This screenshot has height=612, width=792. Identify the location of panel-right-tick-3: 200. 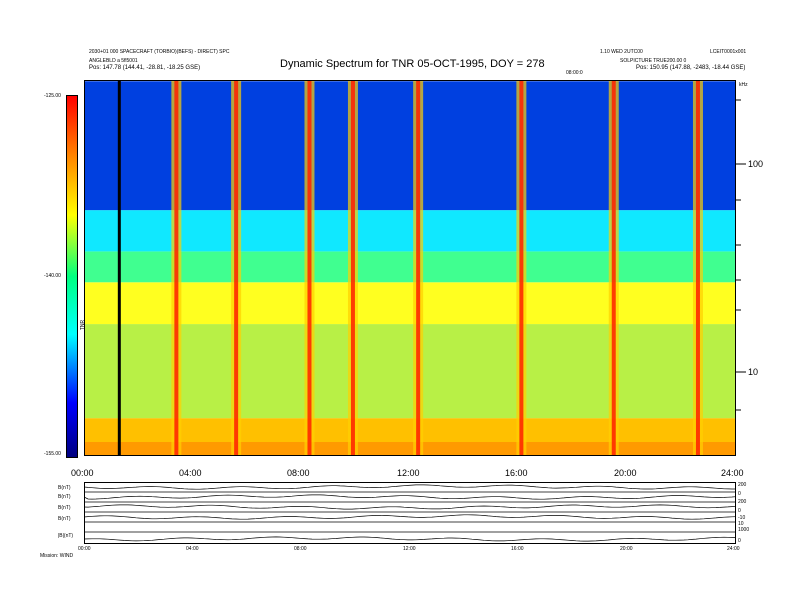
(742, 502).